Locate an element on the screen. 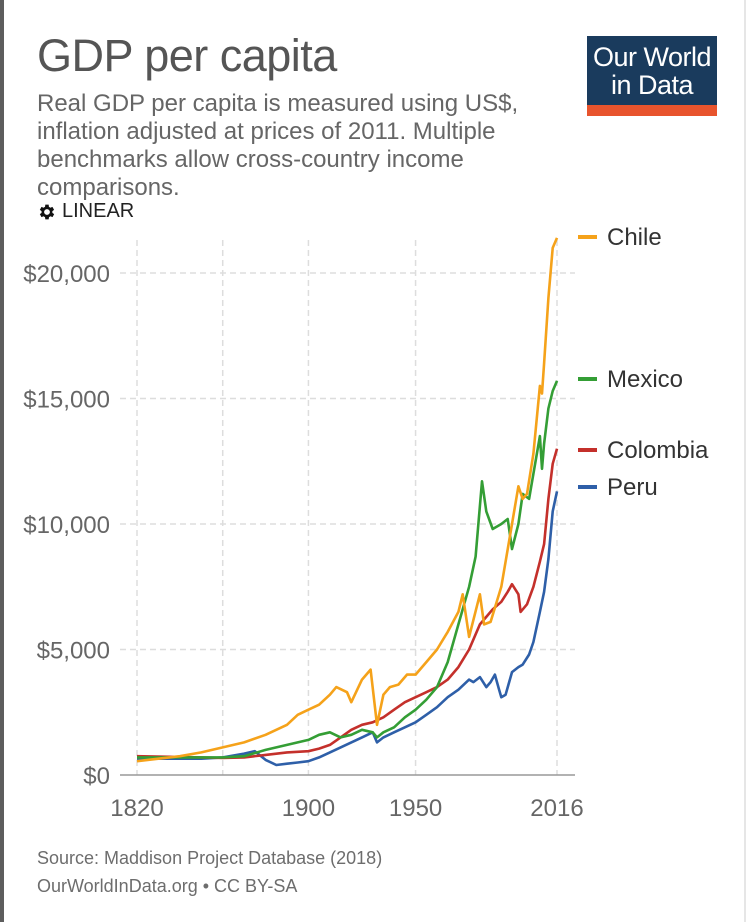  logo-line-1: Our World is located at coordinates (652, 57).